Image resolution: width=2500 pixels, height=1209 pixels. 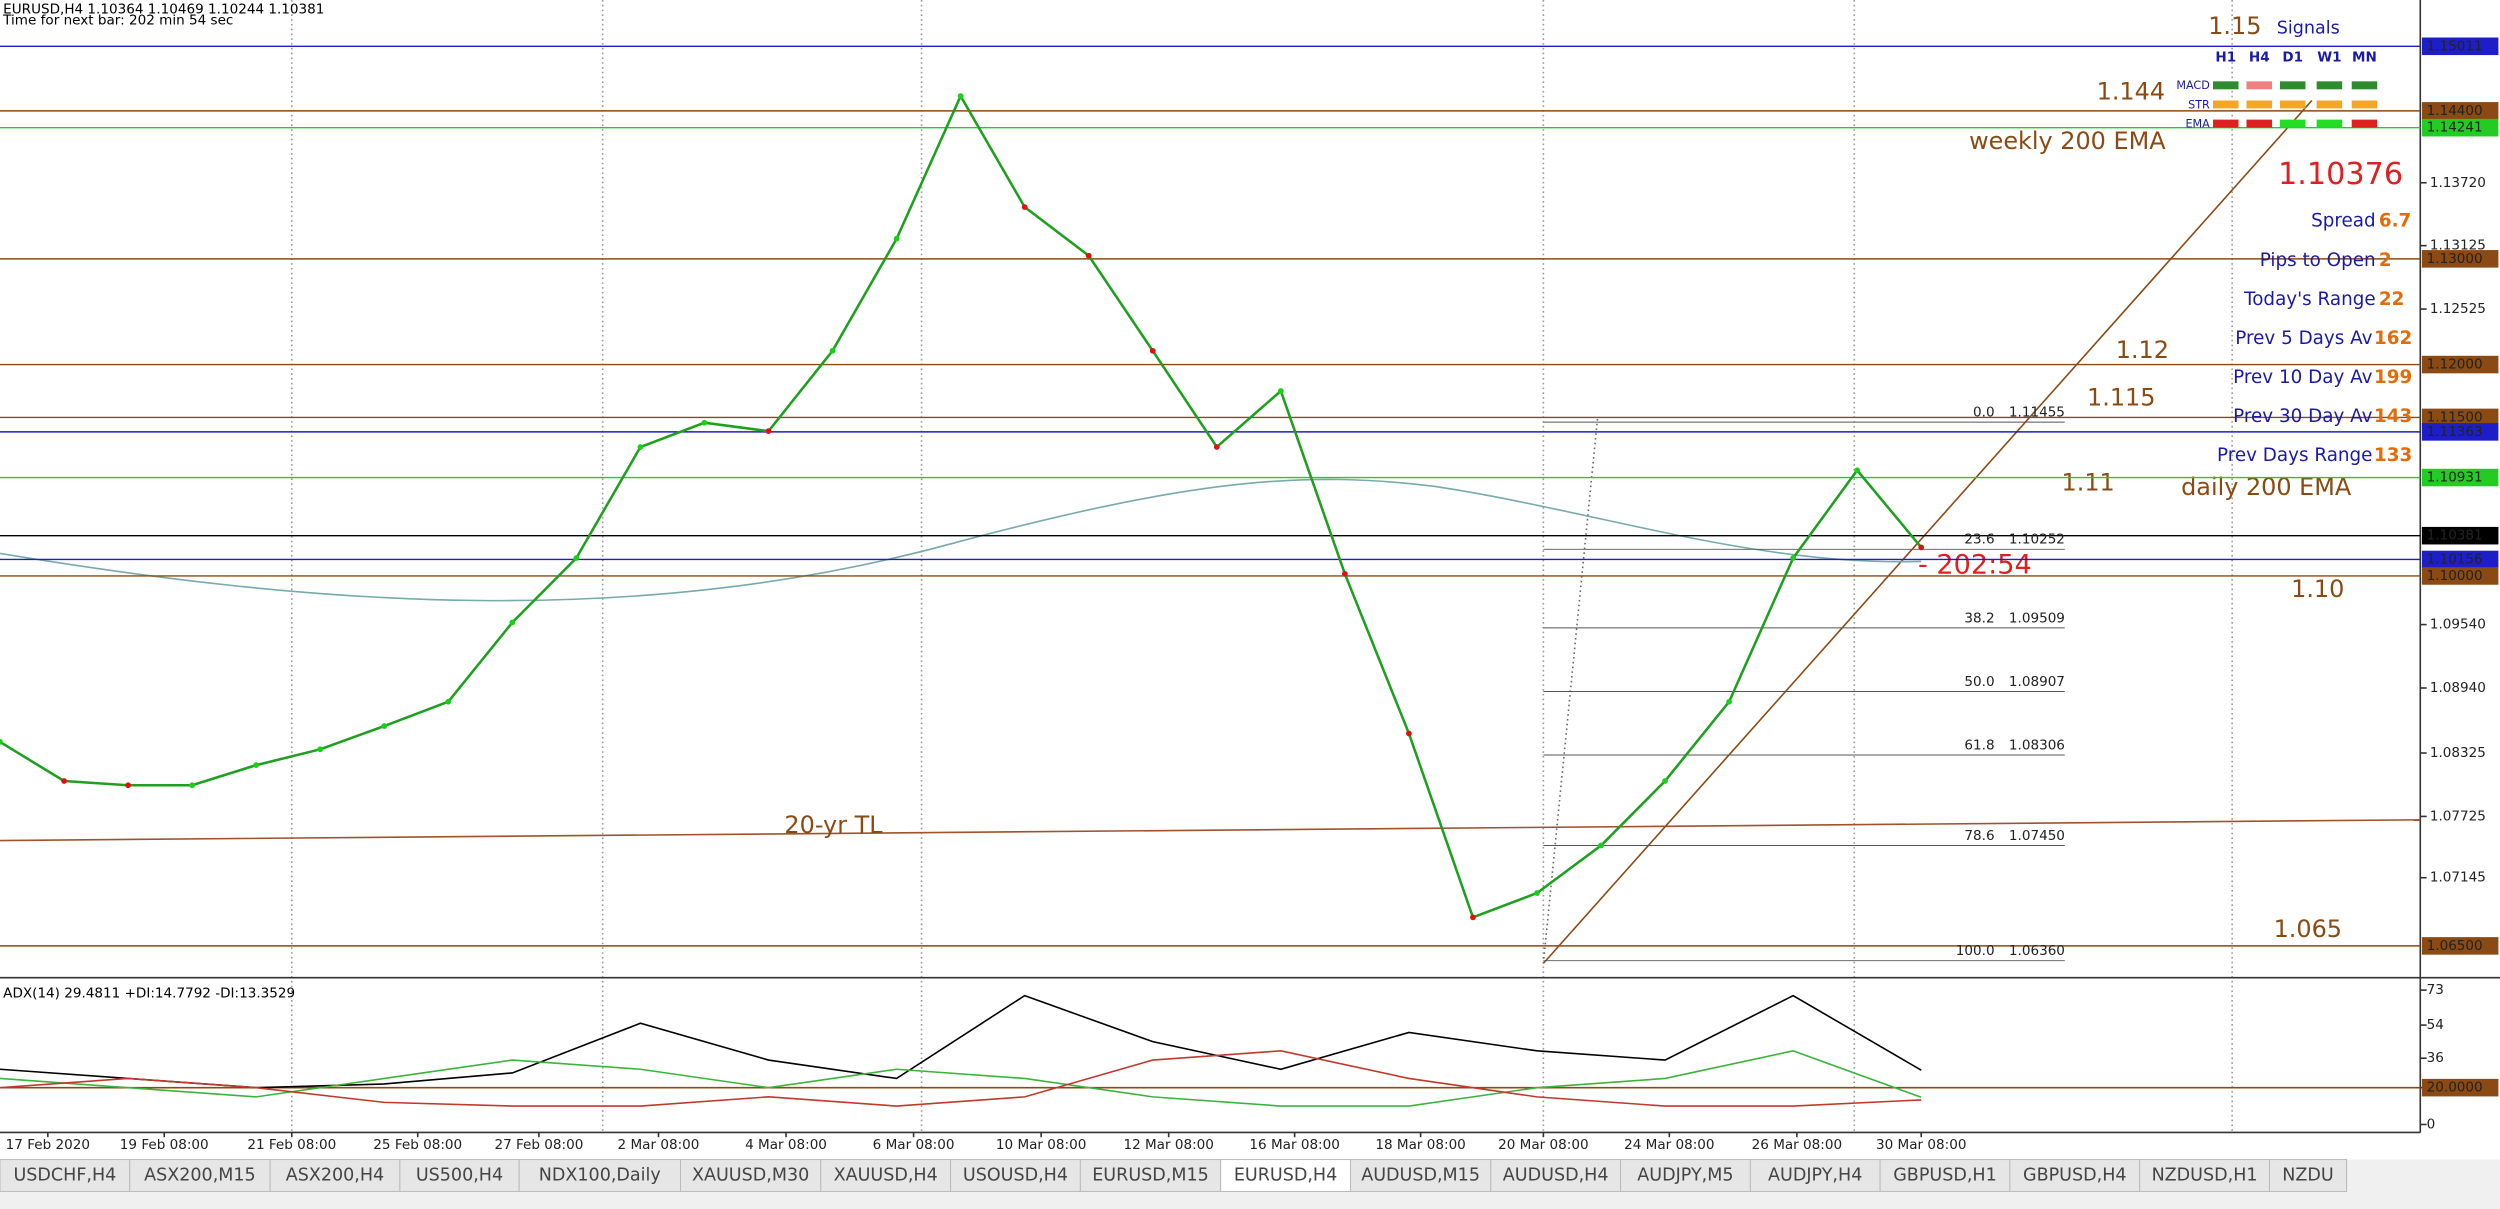 What do you see at coordinates (1543, 1145) in the screenshot?
I see `x-tick-label: 20 Mar 08:00` at bounding box center [1543, 1145].